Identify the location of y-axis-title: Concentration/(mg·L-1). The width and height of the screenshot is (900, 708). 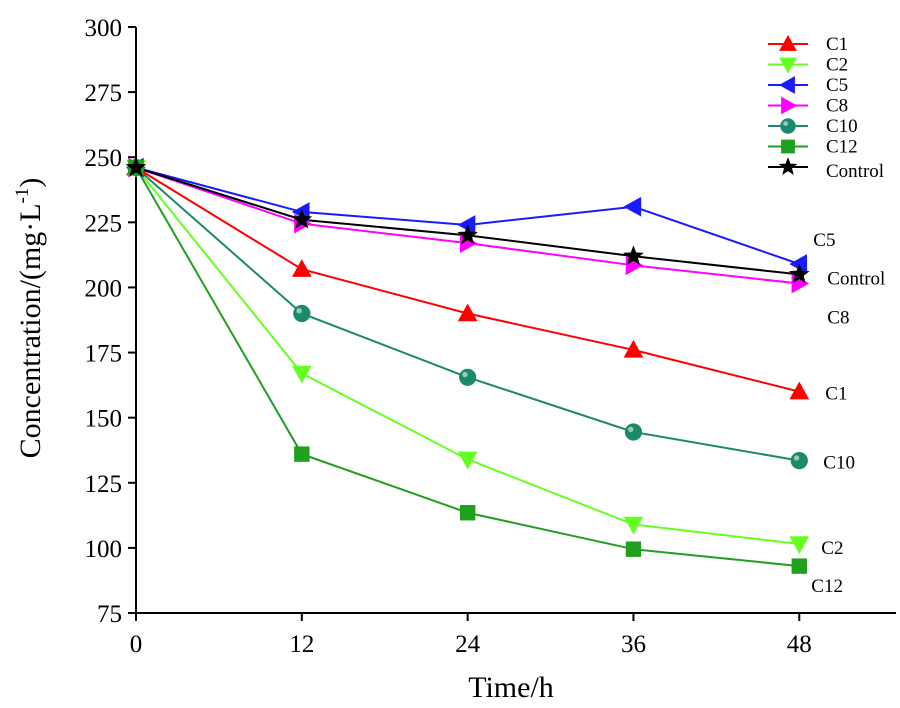
(29, 318).